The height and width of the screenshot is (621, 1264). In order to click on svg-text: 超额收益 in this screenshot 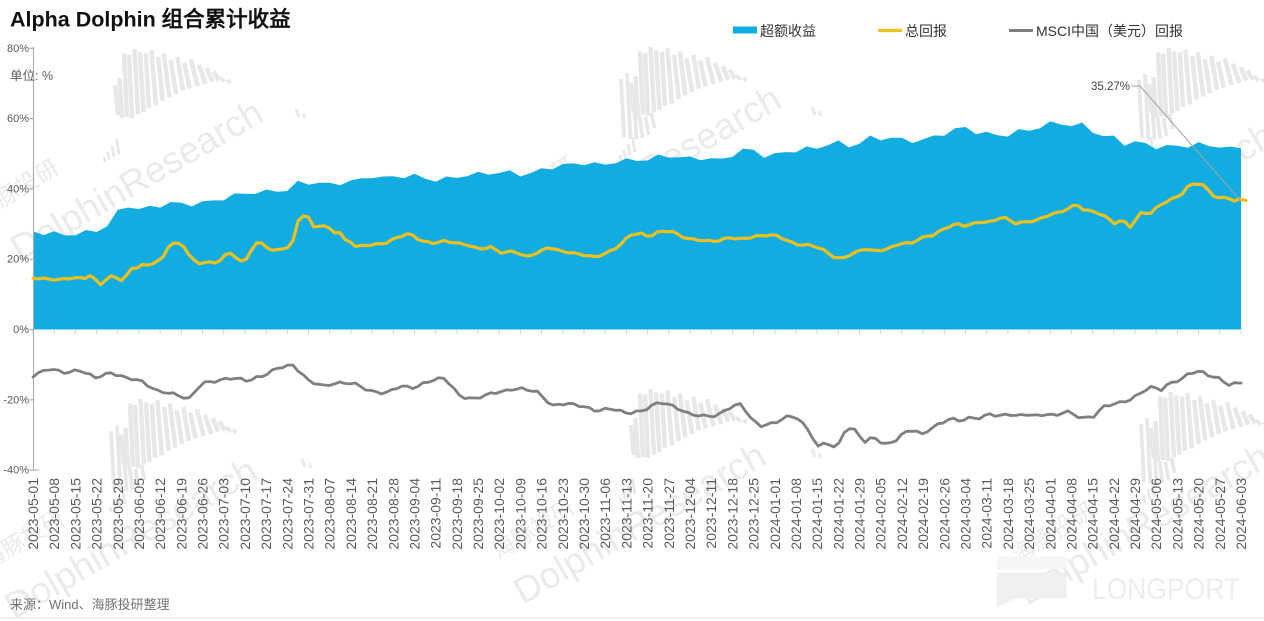, I will do `click(788, 31)`.